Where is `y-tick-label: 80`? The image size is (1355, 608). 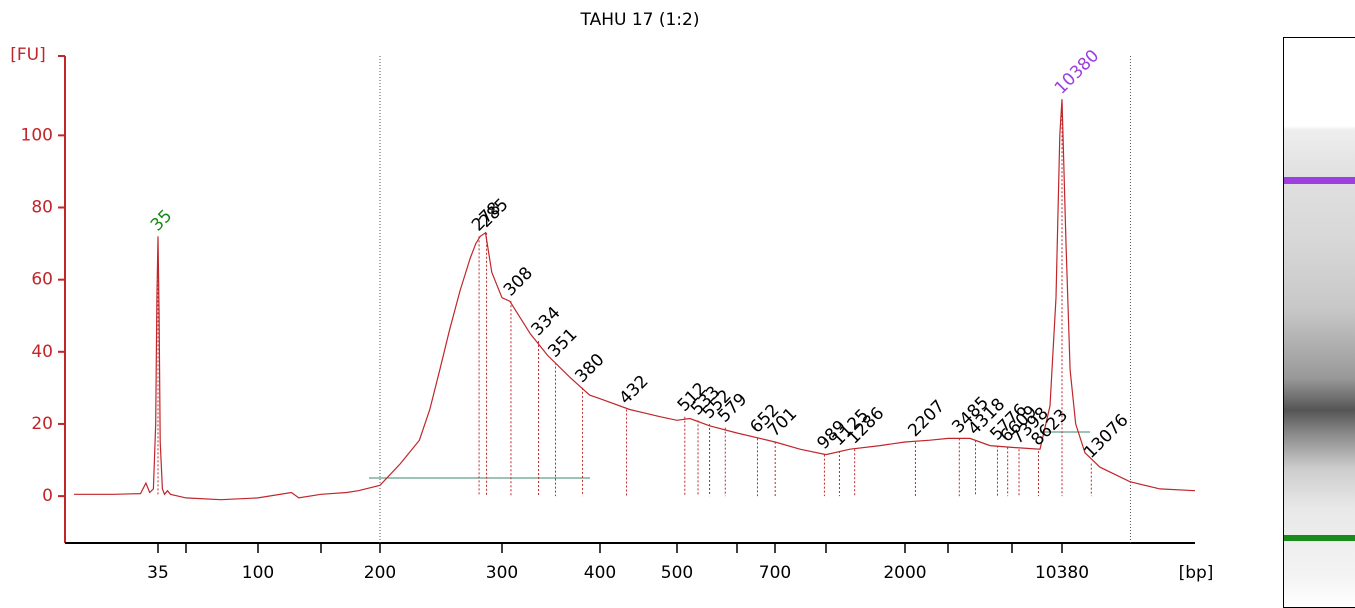
y-tick-label: 80 is located at coordinates (42, 208).